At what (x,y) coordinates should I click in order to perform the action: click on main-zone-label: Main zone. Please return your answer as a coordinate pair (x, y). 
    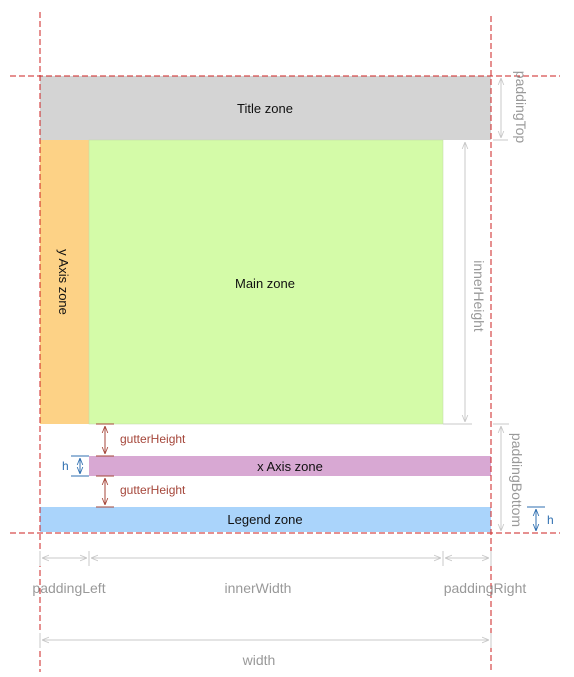
    Looking at the image, I should click on (265, 283).